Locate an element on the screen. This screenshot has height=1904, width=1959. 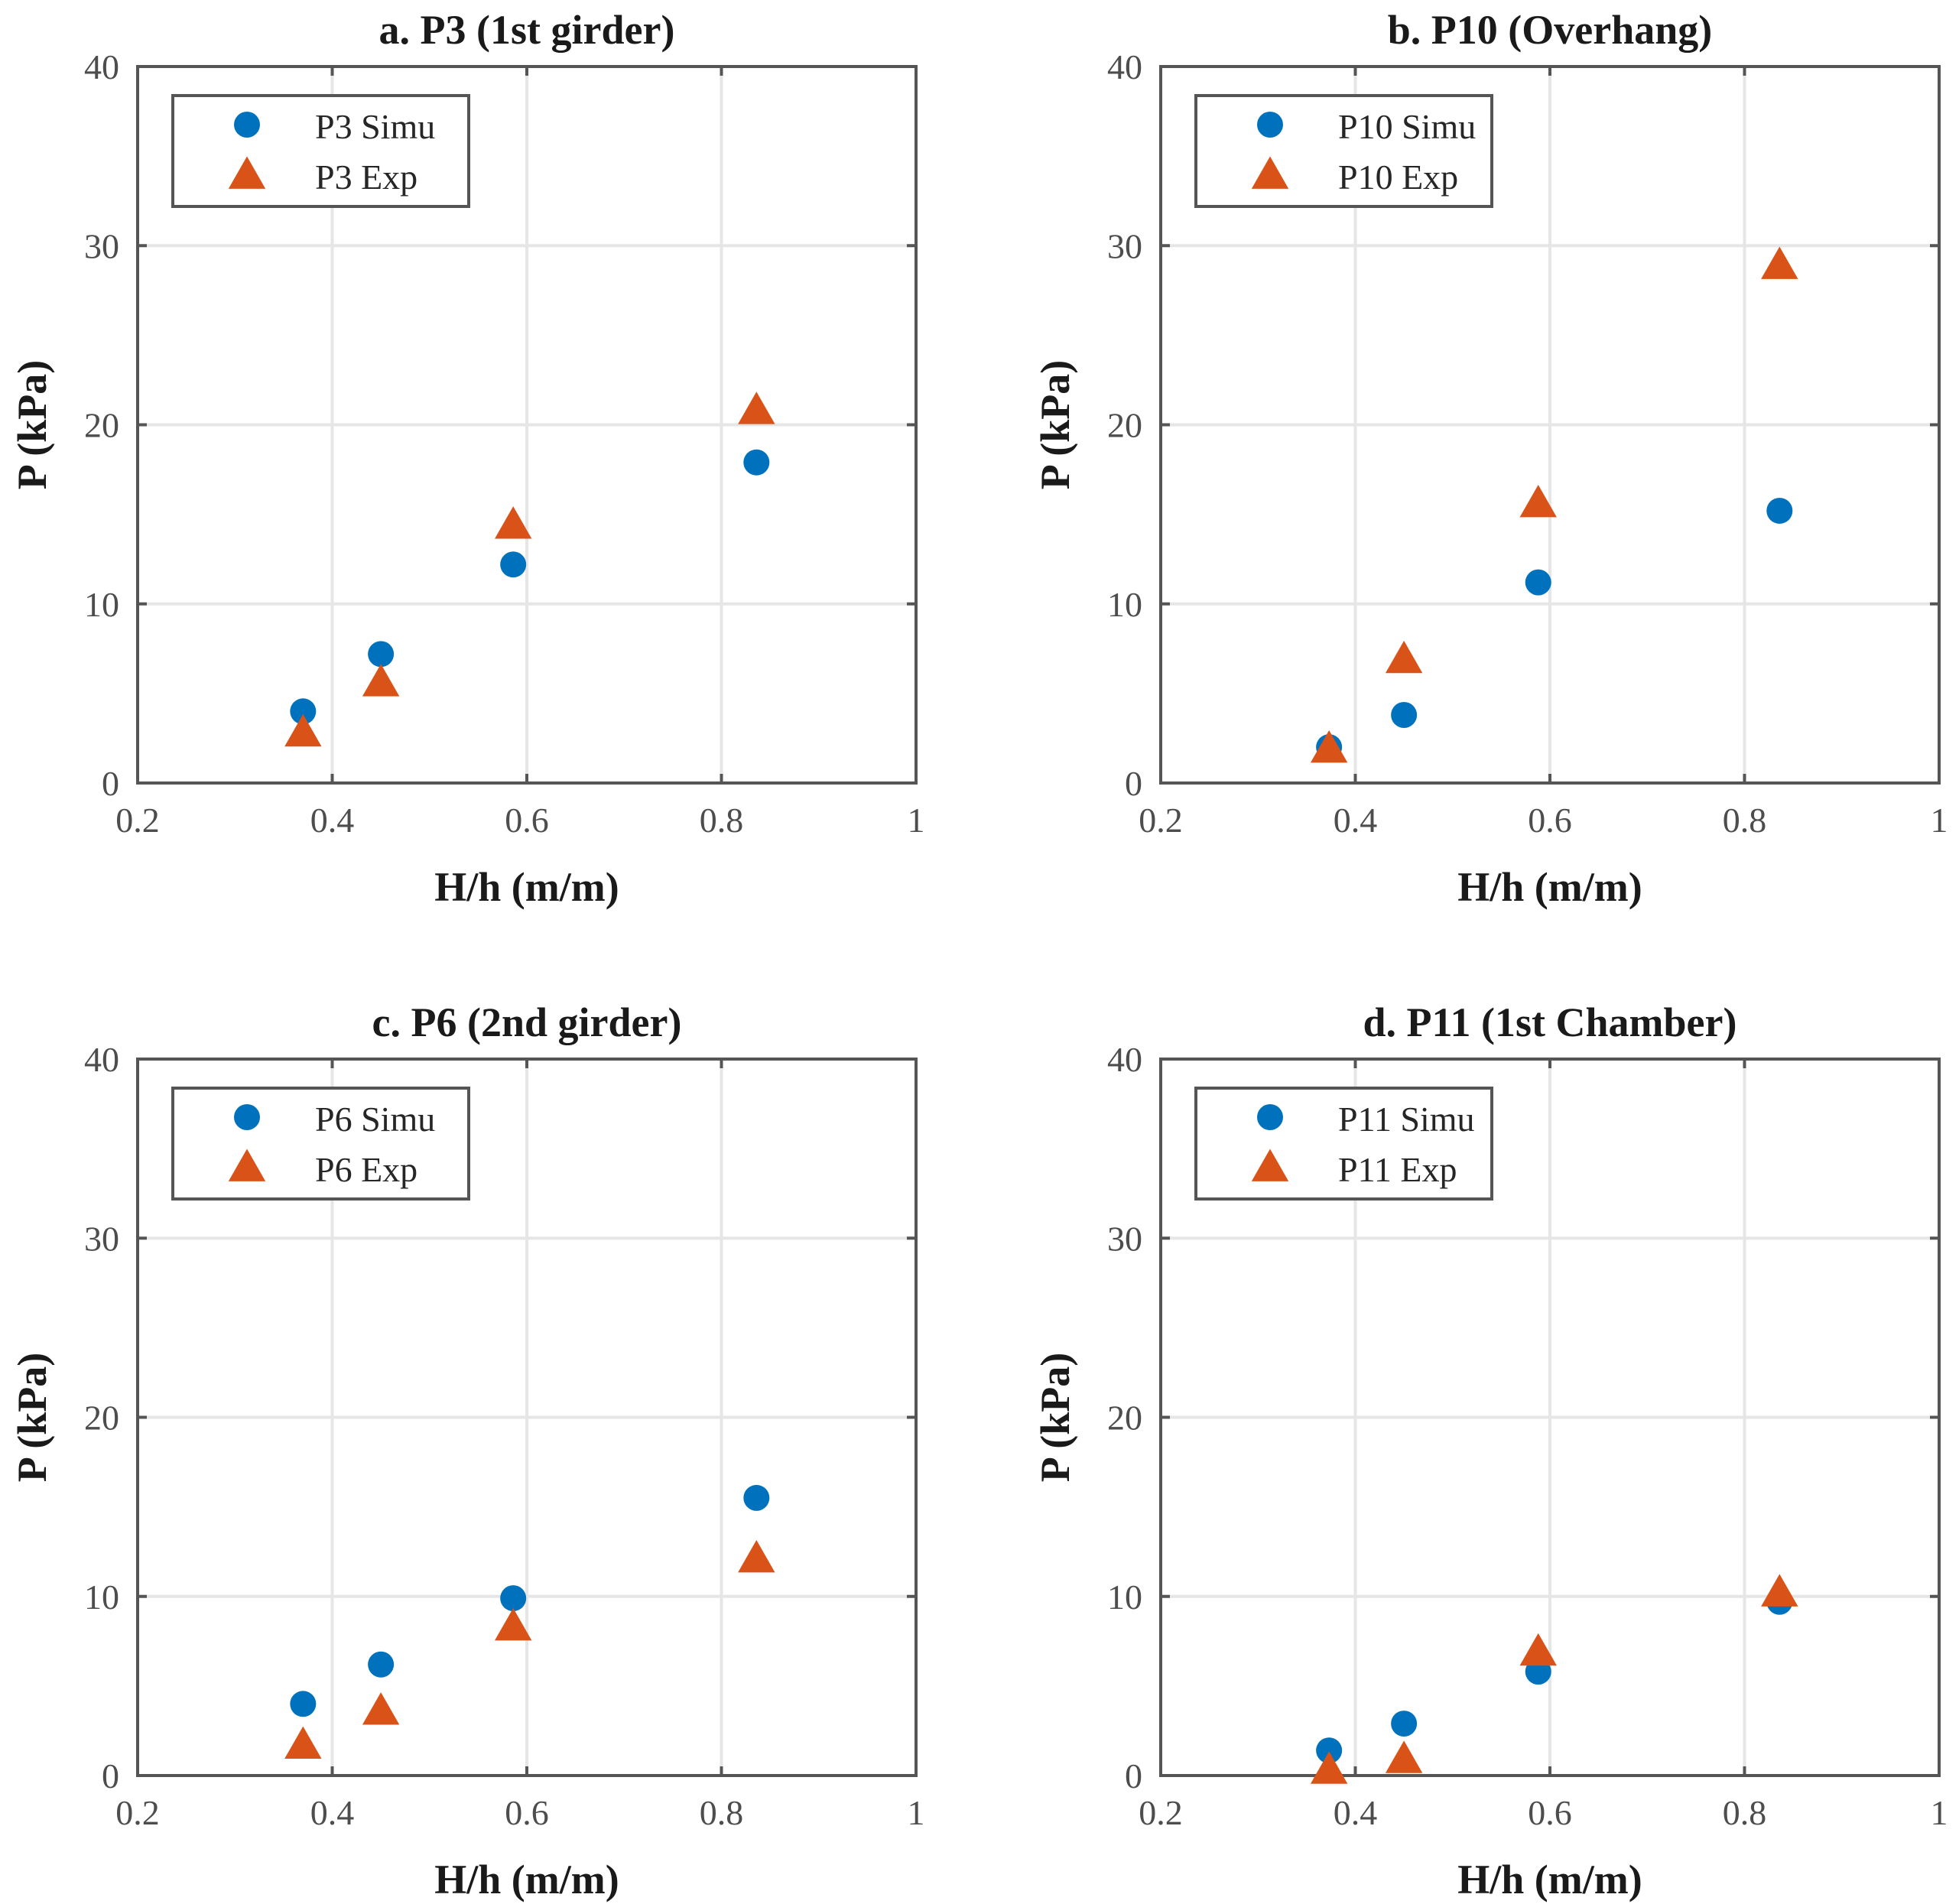
legend: P11 Simu P11 Exp is located at coordinates (1343, 1144).